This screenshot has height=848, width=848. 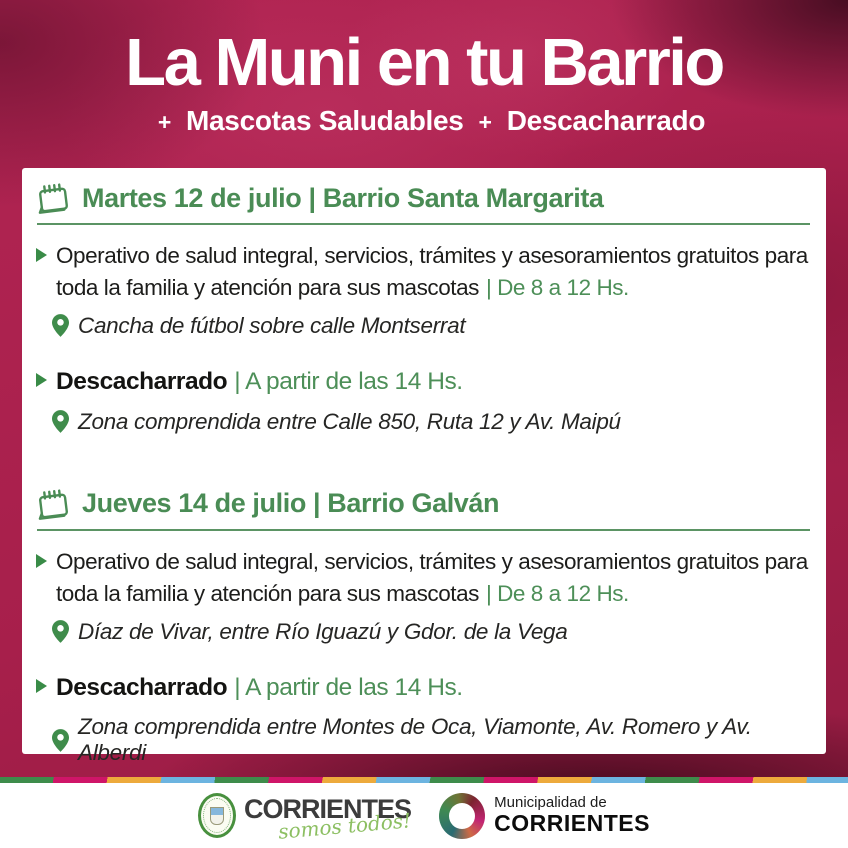 I want to click on subtitle-item-descacharrado: Descacharrado, so click(x=606, y=121).